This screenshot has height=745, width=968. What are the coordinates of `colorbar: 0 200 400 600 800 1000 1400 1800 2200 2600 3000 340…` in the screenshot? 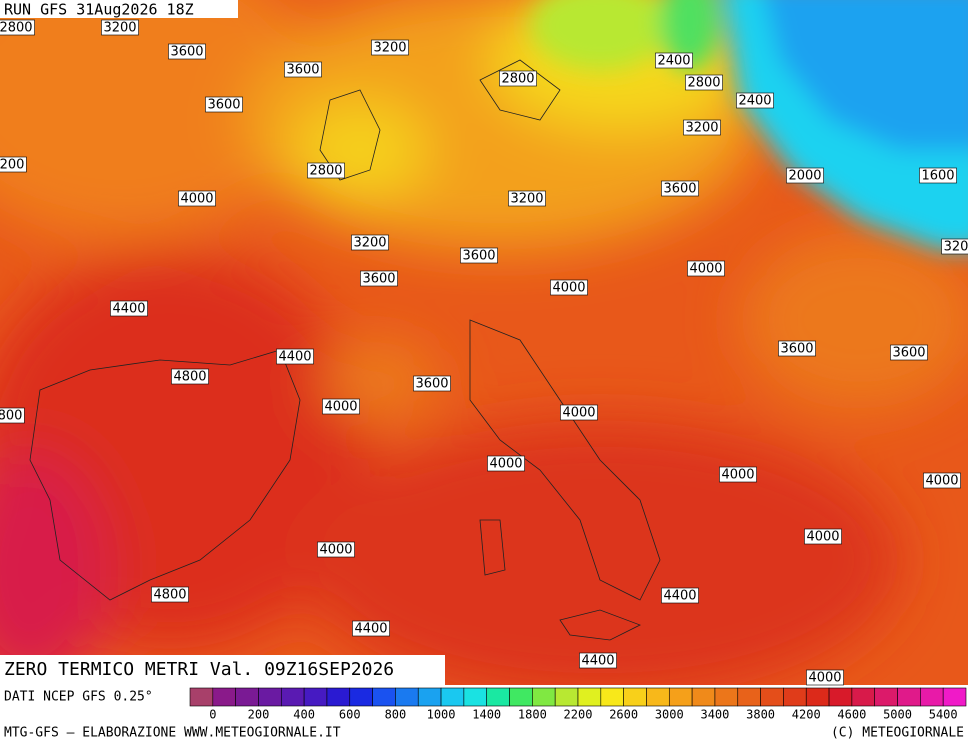 It's located at (578, 704).